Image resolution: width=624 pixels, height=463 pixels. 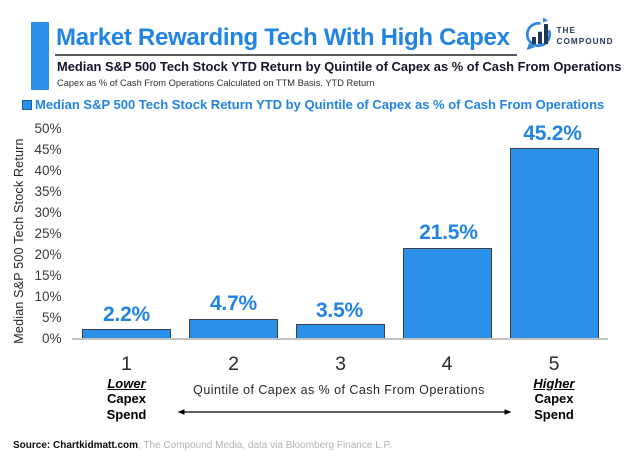 What do you see at coordinates (585, 41) in the screenshot?
I see `svg-text: COMPOUND` at bounding box center [585, 41].